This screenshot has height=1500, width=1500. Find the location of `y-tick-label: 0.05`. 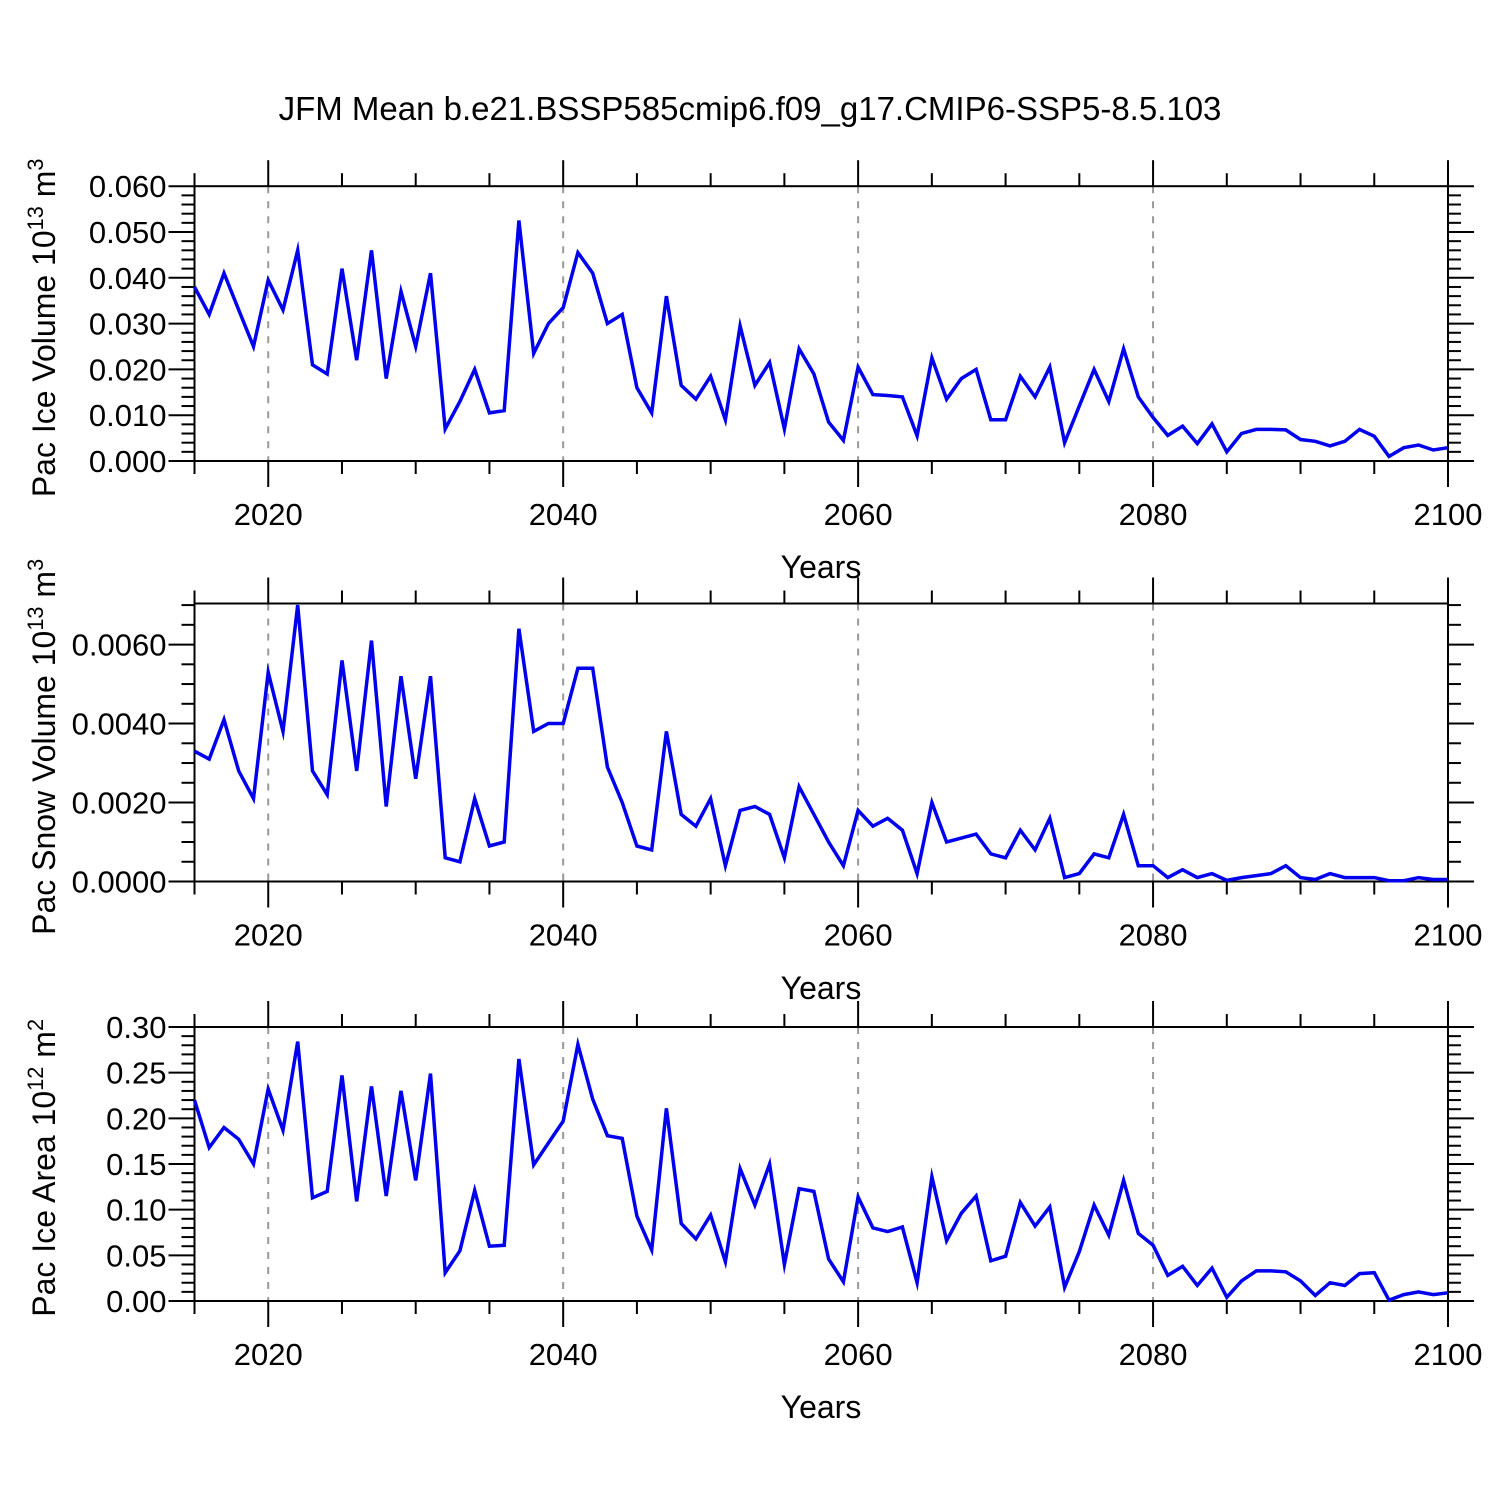

y-tick-label: 0.05 is located at coordinates (136, 1255).